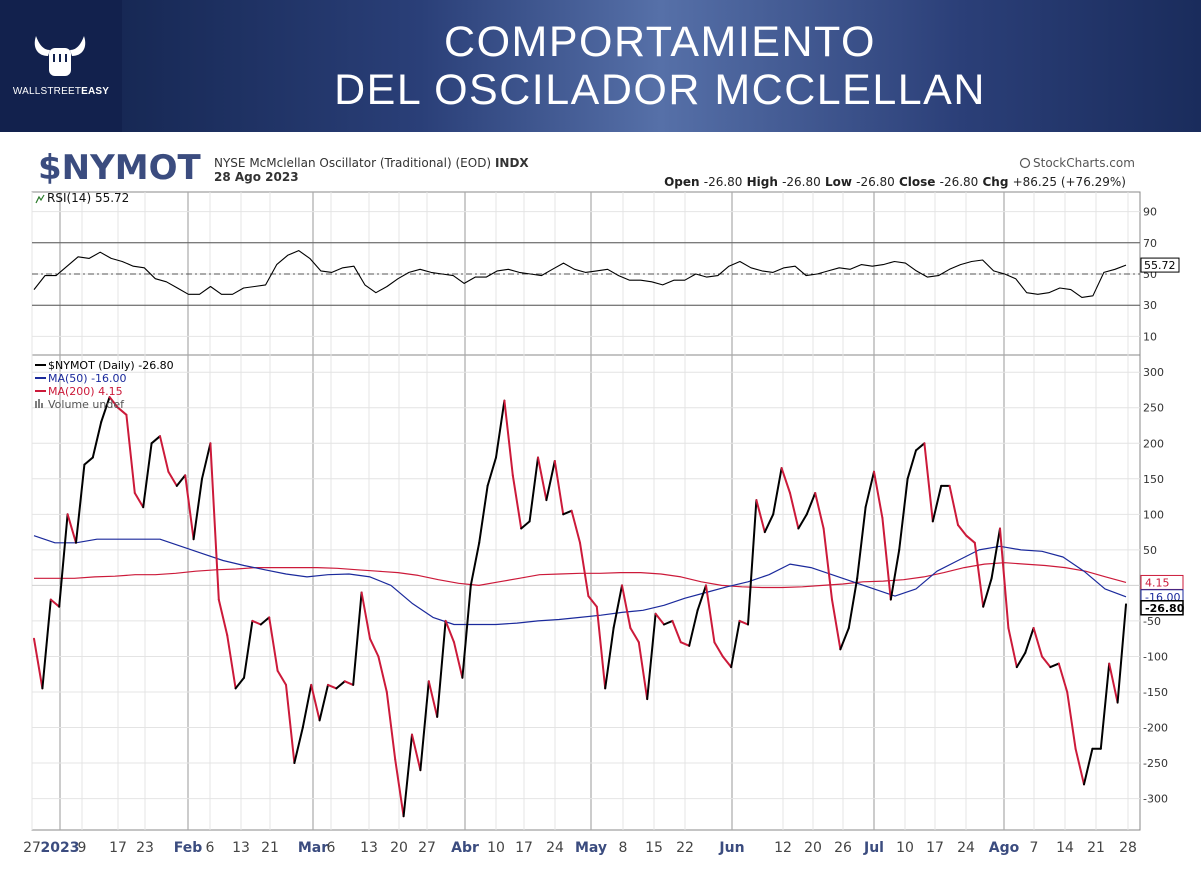 The height and width of the screenshot is (877, 1201). What do you see at coordinates (1150, 243) in the screenshot?
I see `rsi-tick-label: 70` at bounding box center [1150, 243].